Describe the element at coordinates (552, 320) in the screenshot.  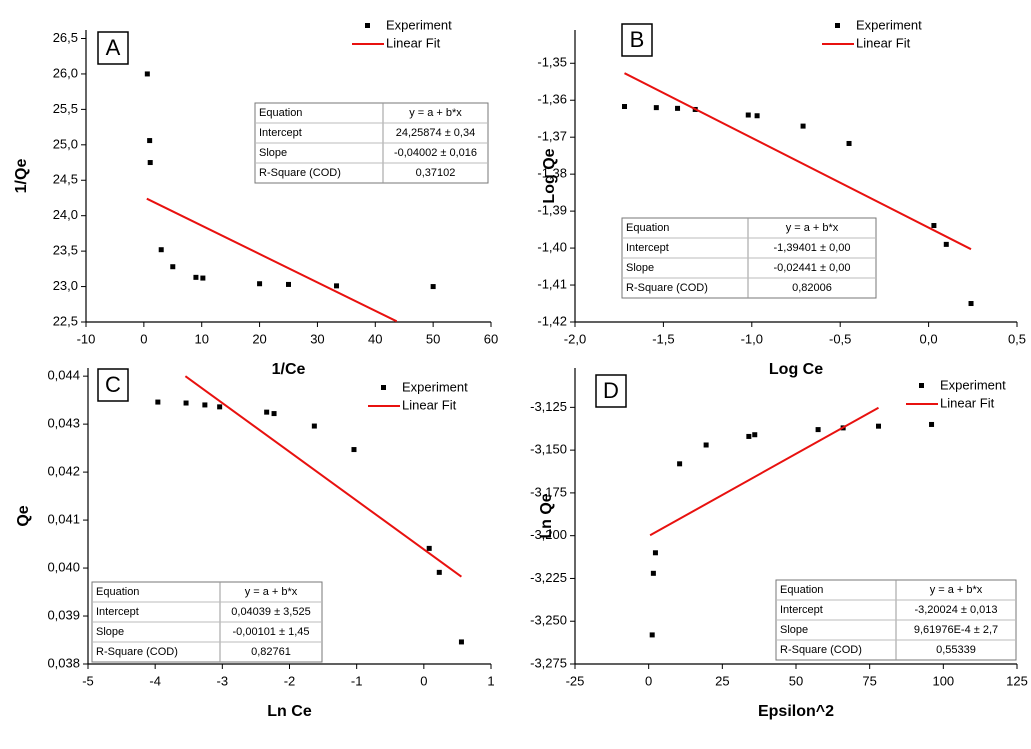
I see `y-tick-label: -1,42` at that location.